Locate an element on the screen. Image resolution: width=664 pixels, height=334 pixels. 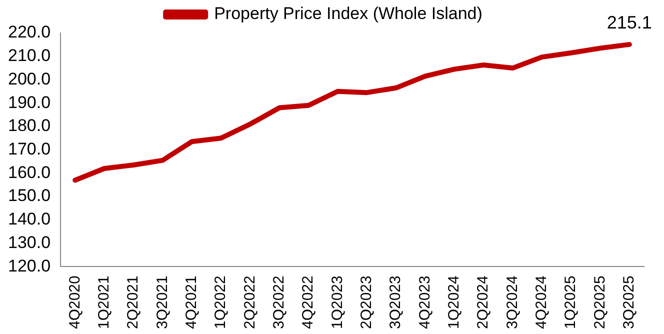
x-tick-label: 4Q2021 is located at coordinates (191, 303).